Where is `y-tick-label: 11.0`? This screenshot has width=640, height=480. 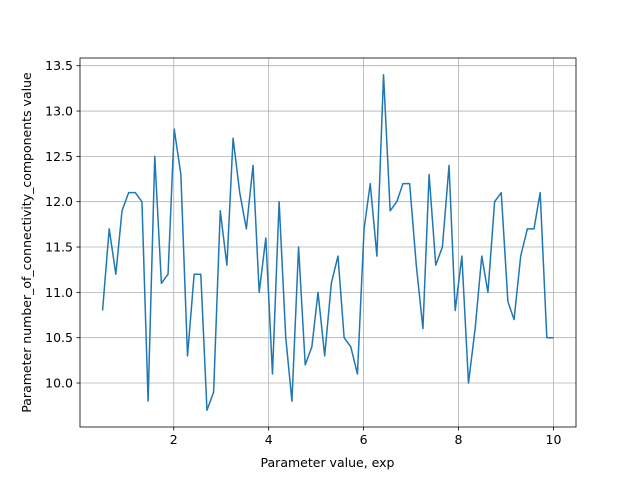 y-tick-label: 11.0 is located at coordinates (59, 292).